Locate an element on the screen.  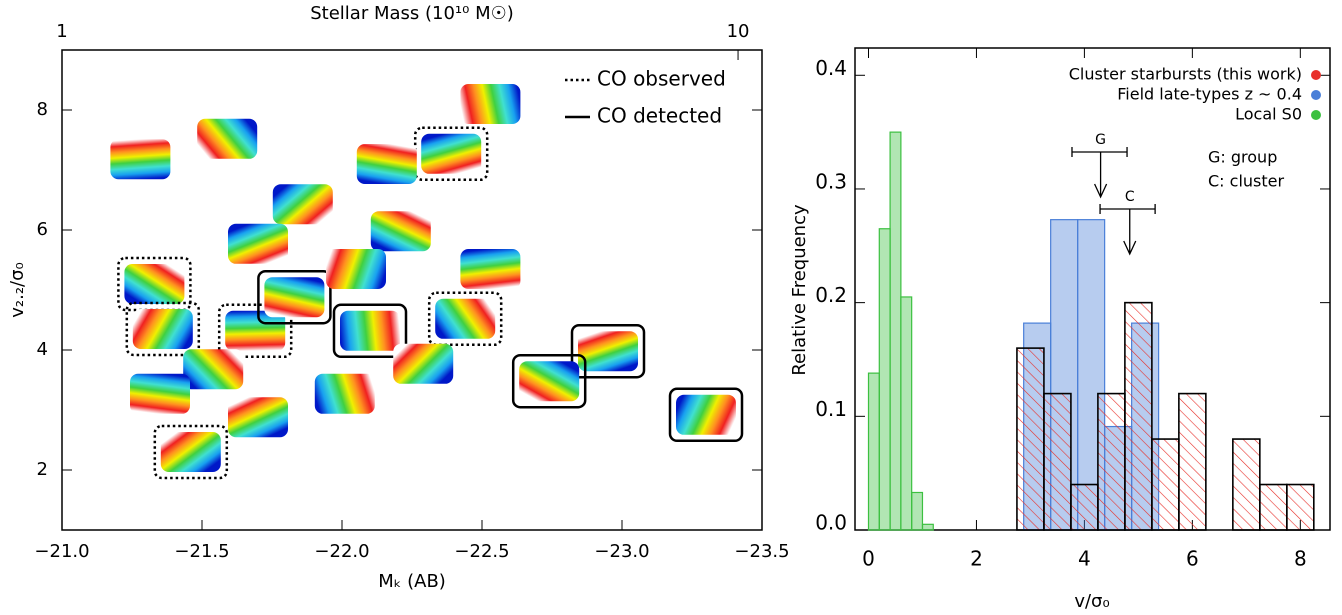
marker-label: G is located at coordinates (1100, 140).